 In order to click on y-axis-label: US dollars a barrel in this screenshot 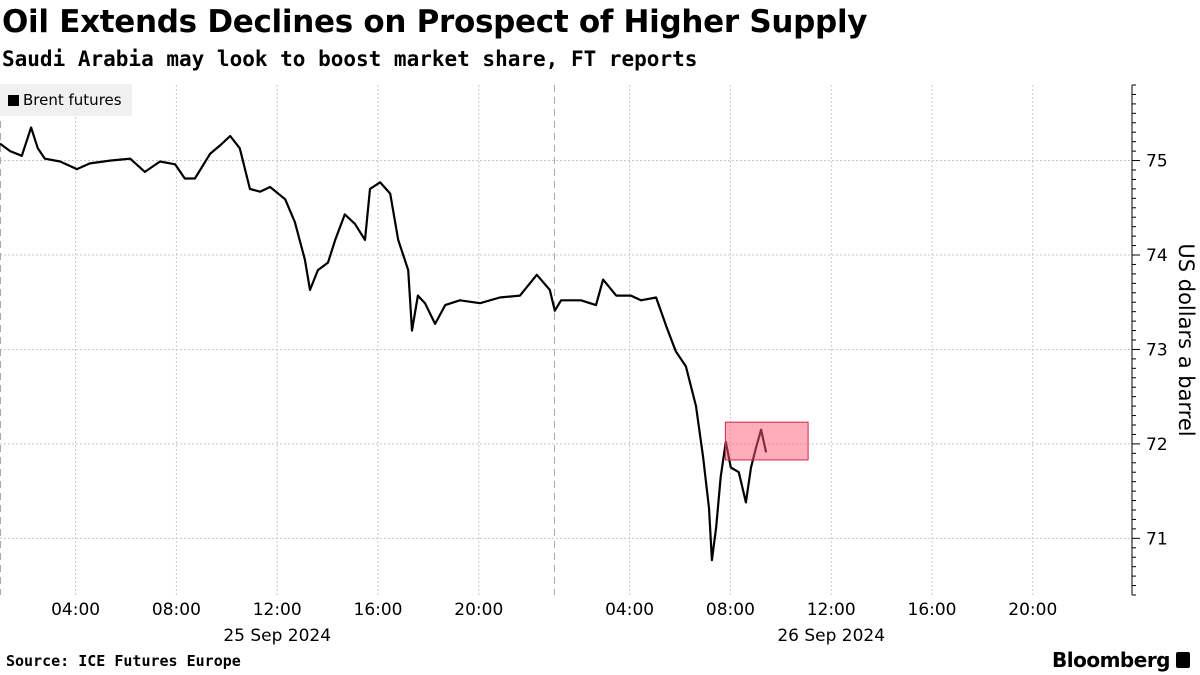, I will do `click(1186, 340)`.